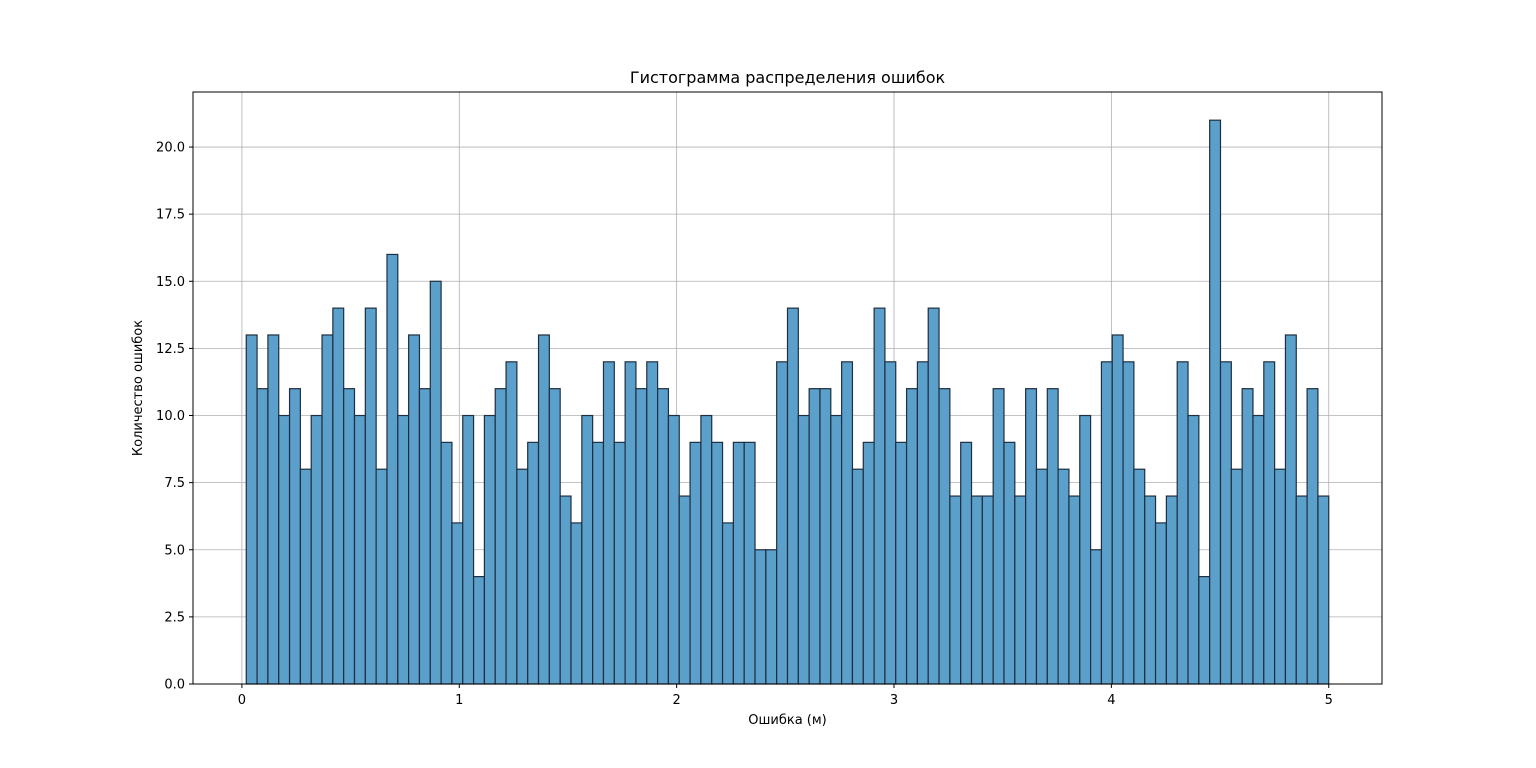 The width and height of the screenshot is (1536, 768). I want to click on x-axis-ticks: 0 1 2 3 4 5, so click(785, 696).